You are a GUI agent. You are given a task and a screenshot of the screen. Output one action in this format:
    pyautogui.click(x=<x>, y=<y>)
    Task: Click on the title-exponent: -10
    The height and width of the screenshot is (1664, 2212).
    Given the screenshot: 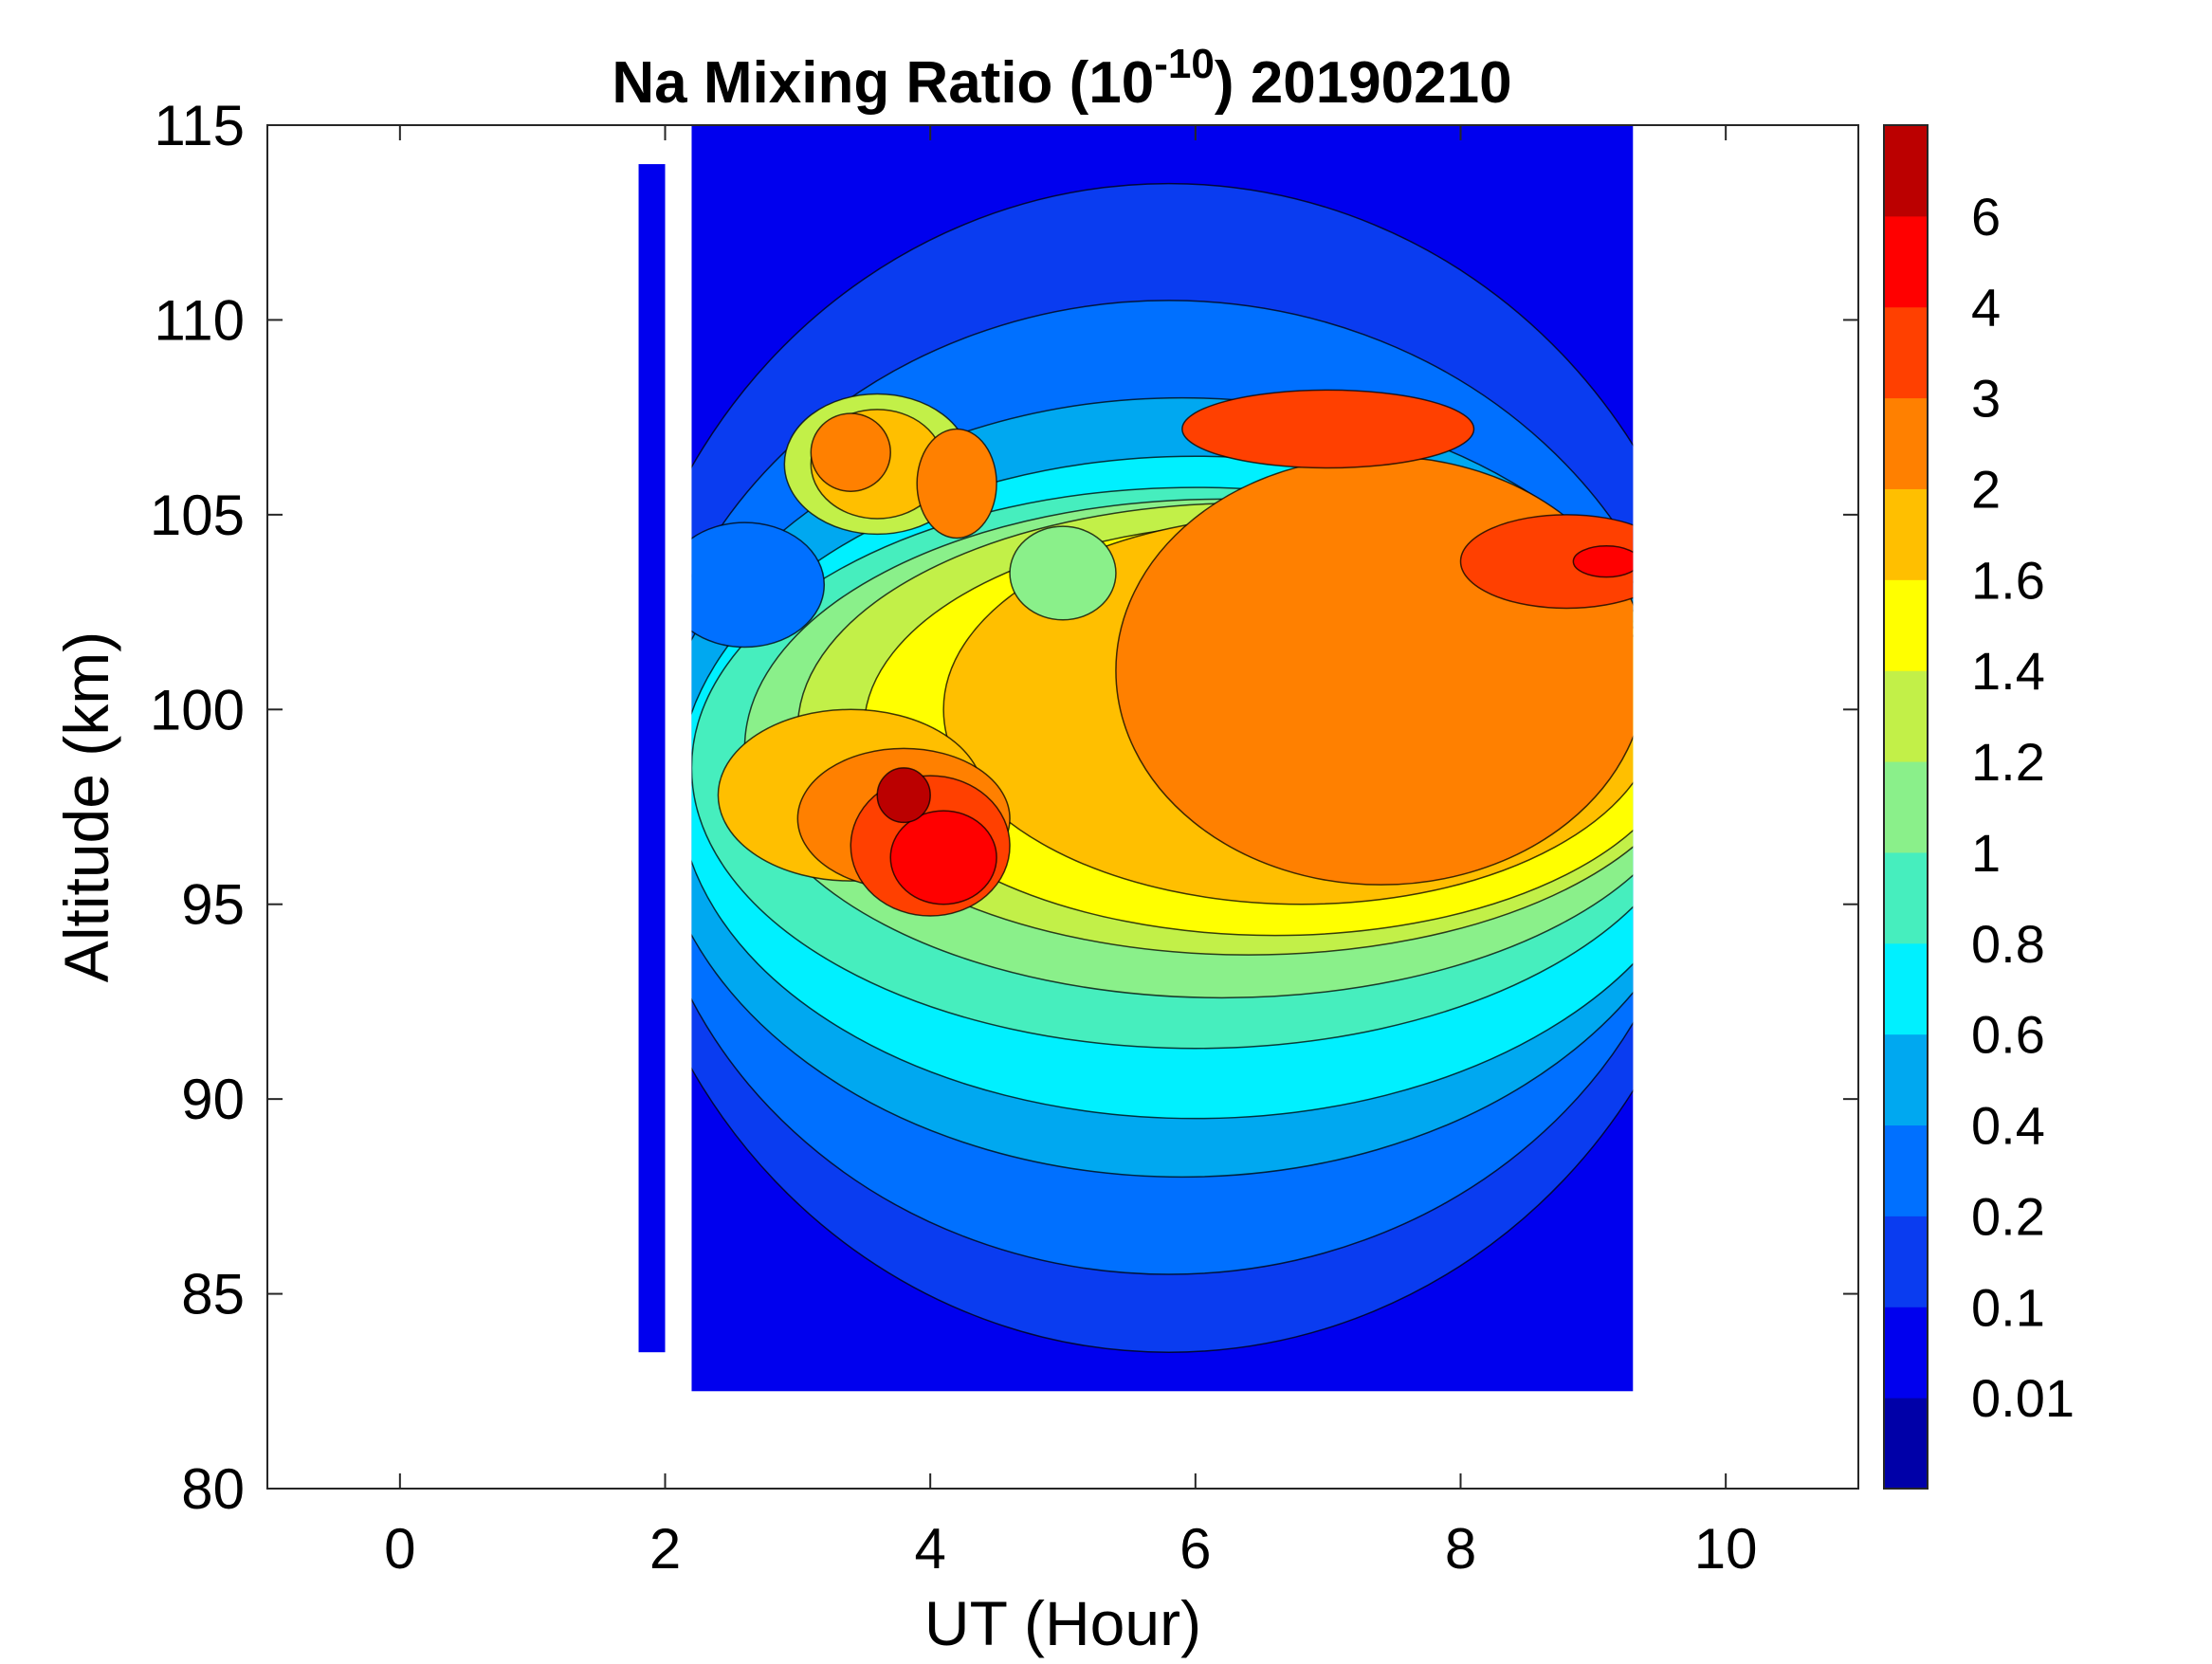 What is the action you would take?
    pyautogui.click(x=1184, y=64)
    